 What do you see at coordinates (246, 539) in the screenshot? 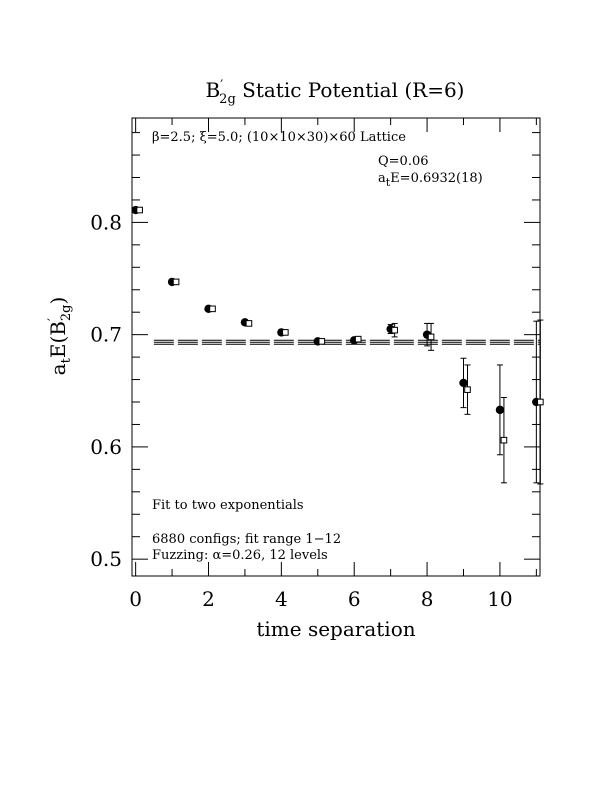
I see `configs-annotation: 6880 configs; fit range 1−12` at bounding box center [246, 539].